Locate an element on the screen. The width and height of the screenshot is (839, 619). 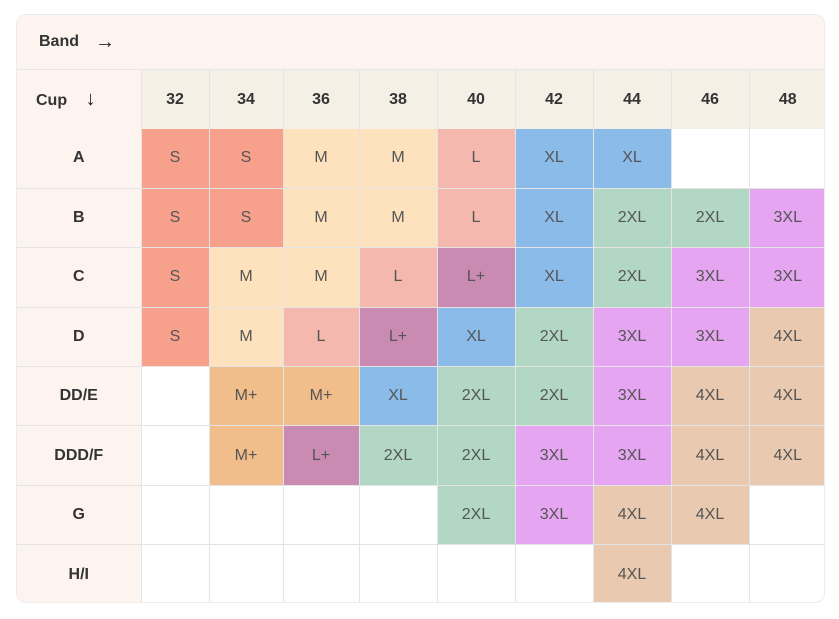
arrow-right-icon: → is located at coordinates (105, 41).